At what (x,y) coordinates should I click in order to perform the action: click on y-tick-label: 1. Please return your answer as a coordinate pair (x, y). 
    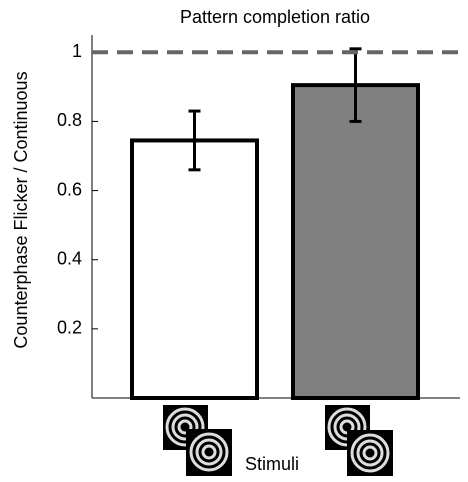
    Looking at the image, I should click on (77, 51).